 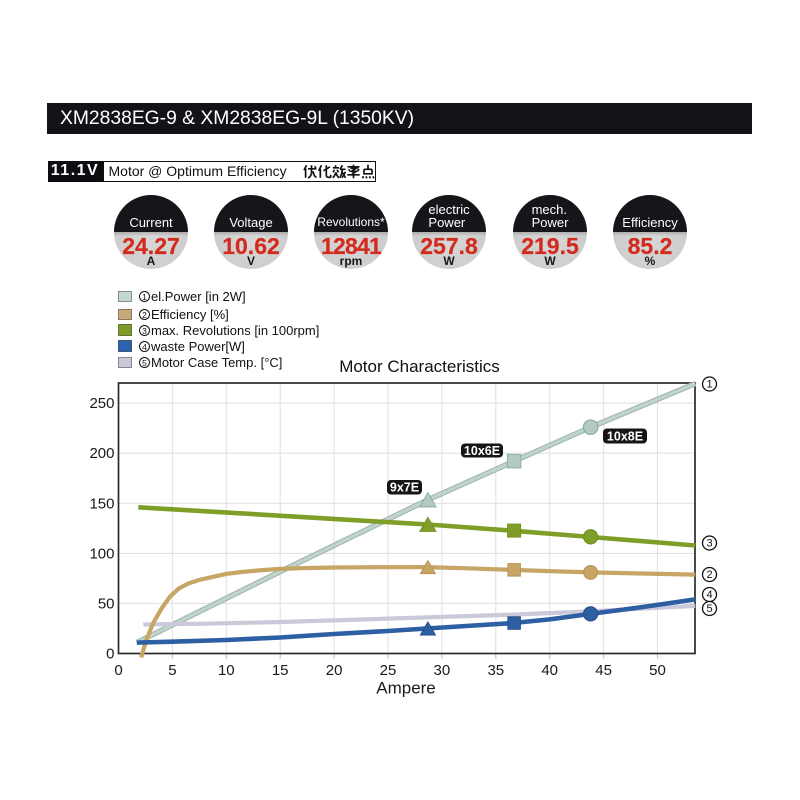 What do you see at coordinates (709, 575) in the screenshot?
I see `svg-text: 2` at bounding box center [709, 575].